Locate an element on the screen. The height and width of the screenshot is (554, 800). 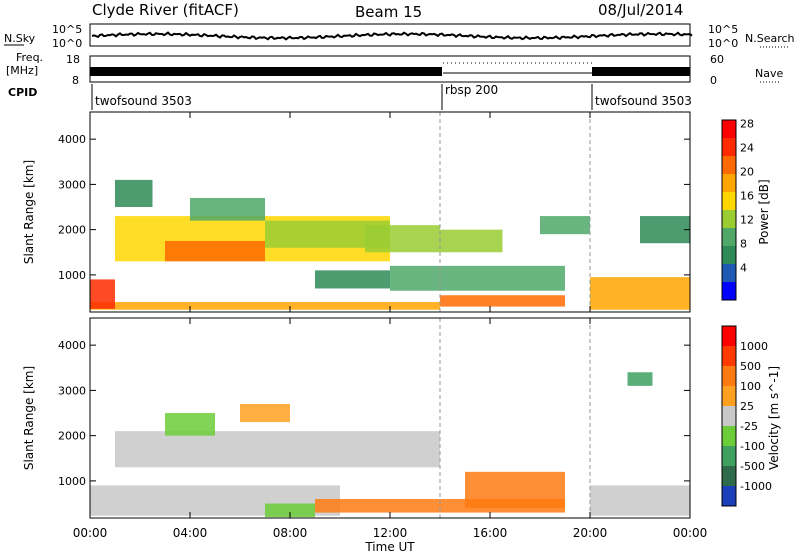
date-title: 08/Jul/2014 is located at coordinates (640, 10).